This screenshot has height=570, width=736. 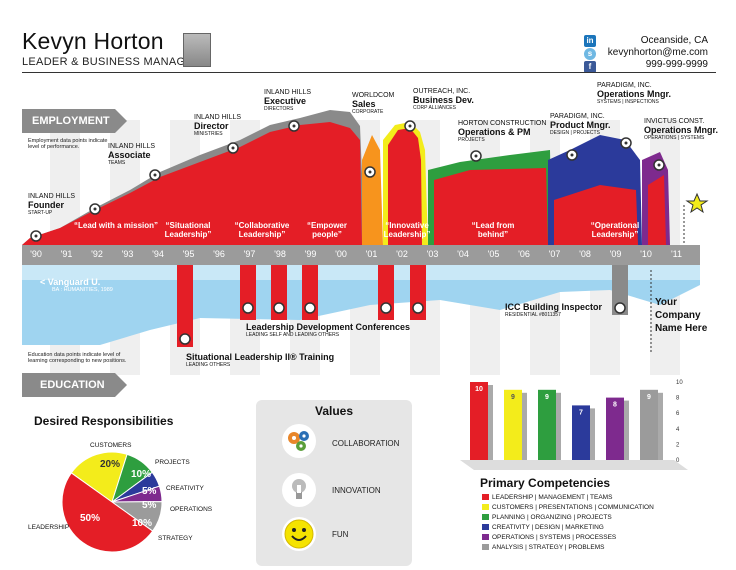 I want to click on y-tick-label: 6, so click(x=678, y=414).